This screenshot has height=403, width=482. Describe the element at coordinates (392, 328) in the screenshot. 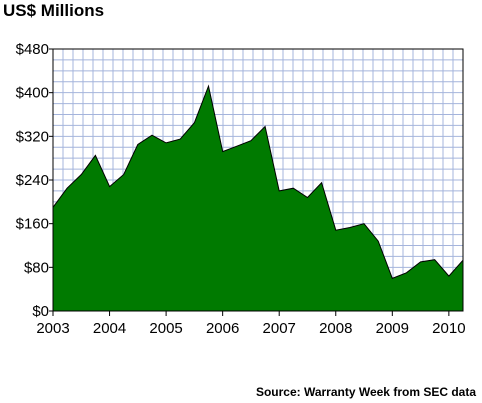

I see `x-tick-label: 2009` at that location.